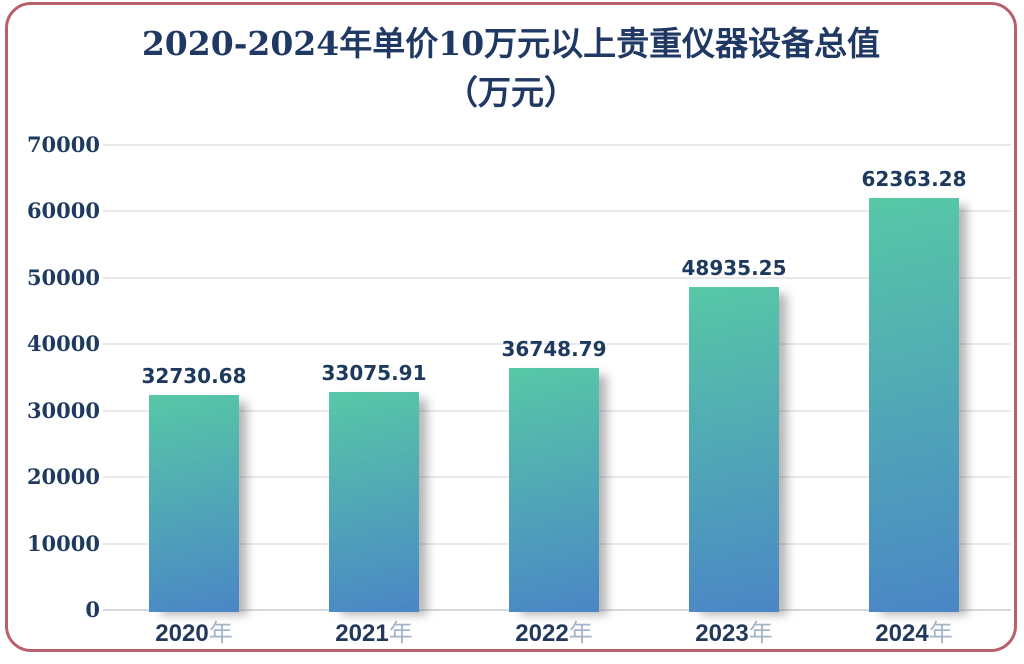 The height and width of the screenshot is (664, 1024). What do you see at coordinates (554, 474) in the screenshot?
I see `bar-2022: 36748.79` at bounding box center [554, 474].